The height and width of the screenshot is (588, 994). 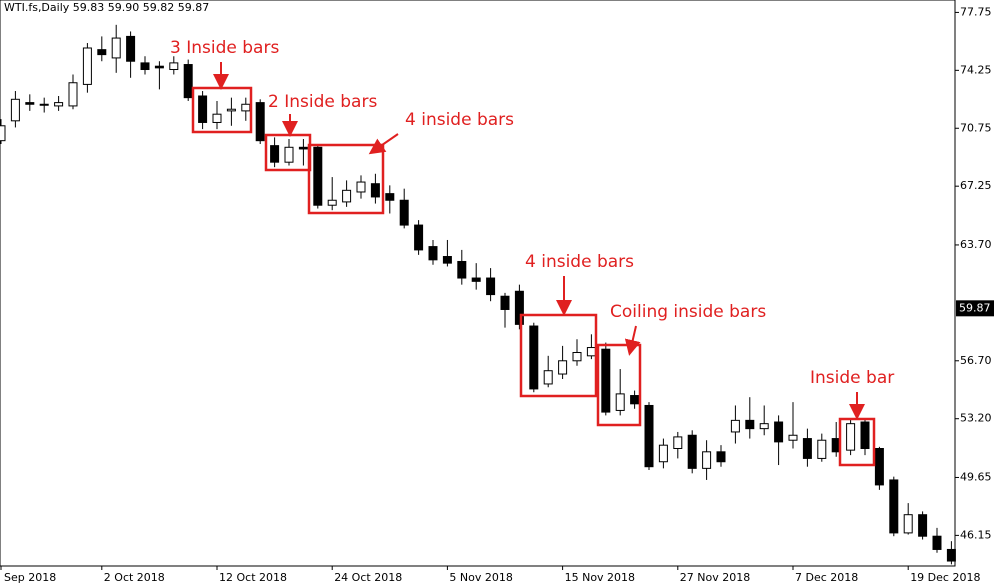 I want to click on annotation-label: 2 Inside bars, so click(x=322, y=102).